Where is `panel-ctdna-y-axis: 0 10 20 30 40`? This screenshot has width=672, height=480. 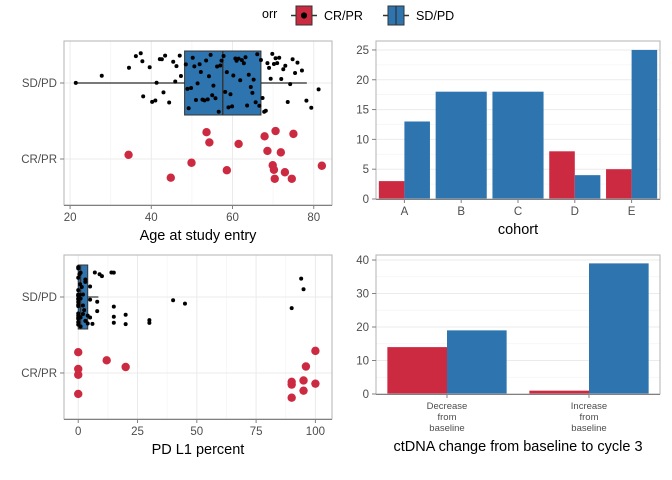 panel-ctdna-y-axis: 0 10 20 30 40 is located at coordinates (366, 328).